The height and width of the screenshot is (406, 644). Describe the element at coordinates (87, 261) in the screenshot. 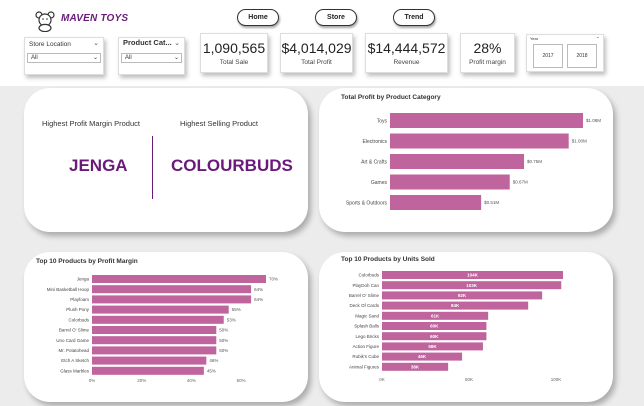

I see `chart-title: Top 10 Products by Profit Margin` at that location.